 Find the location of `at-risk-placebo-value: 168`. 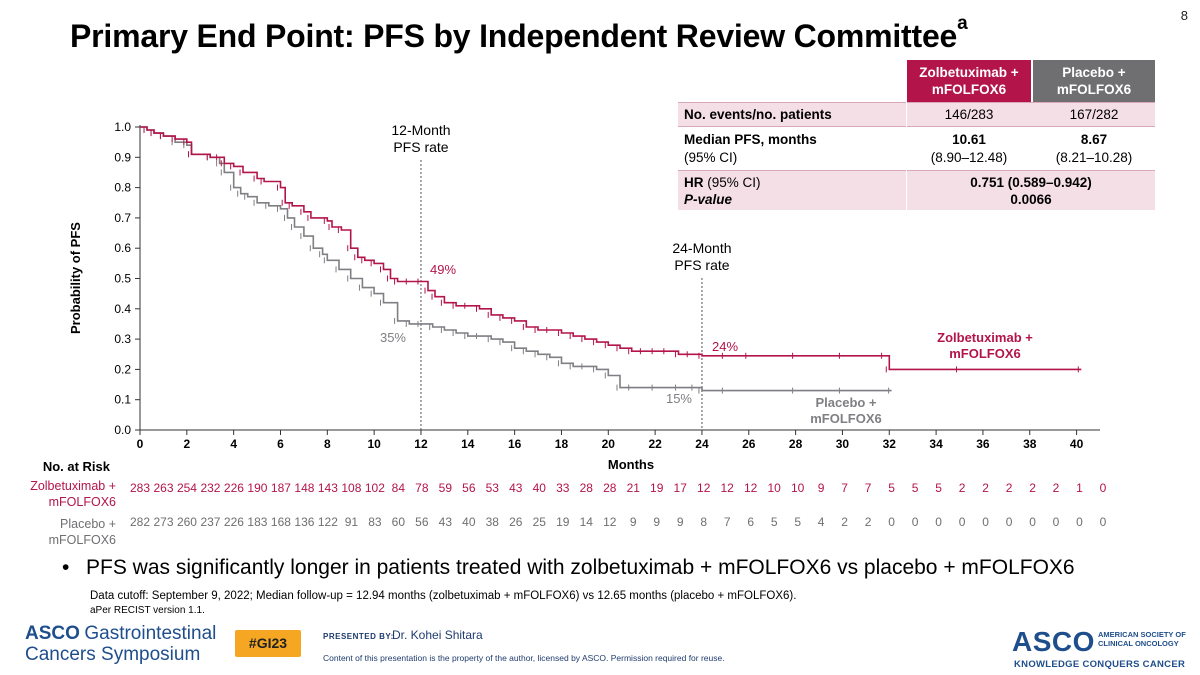

at-risk-placebo-value: 168 is located at coordinates (281, 522).